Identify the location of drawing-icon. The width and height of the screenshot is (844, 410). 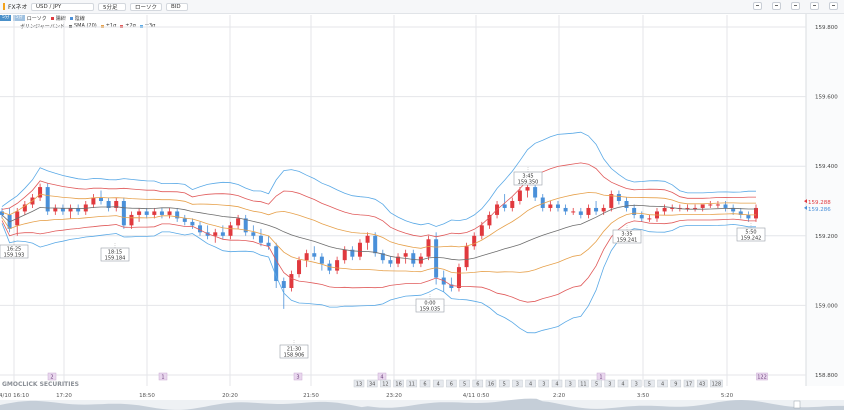
(757, 6).